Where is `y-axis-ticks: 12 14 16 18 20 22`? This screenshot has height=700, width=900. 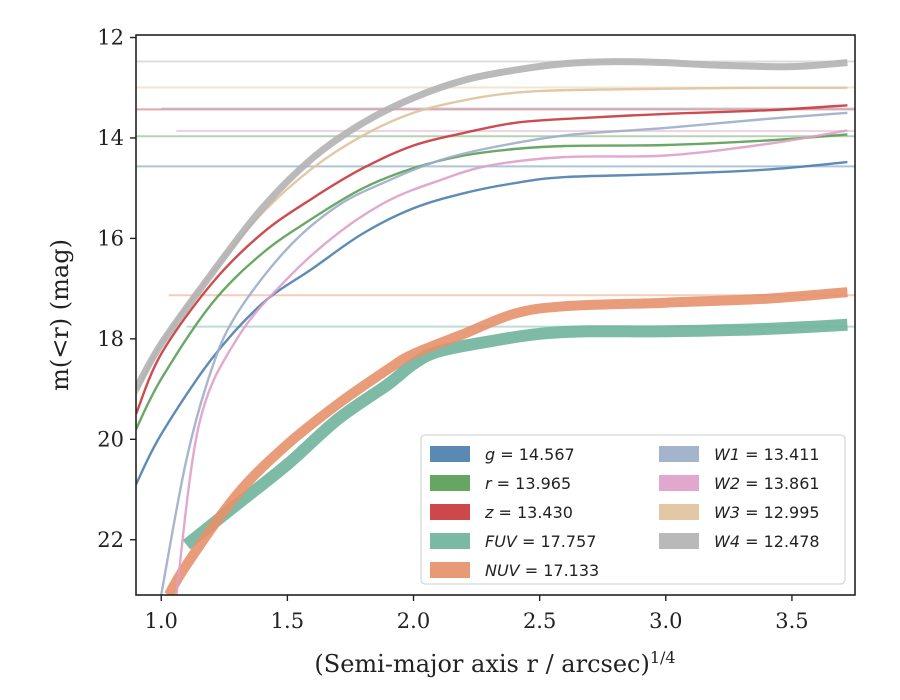
y-axis-ticks: 12 14 16 18 20 22 is located at coordinates (116, 289).